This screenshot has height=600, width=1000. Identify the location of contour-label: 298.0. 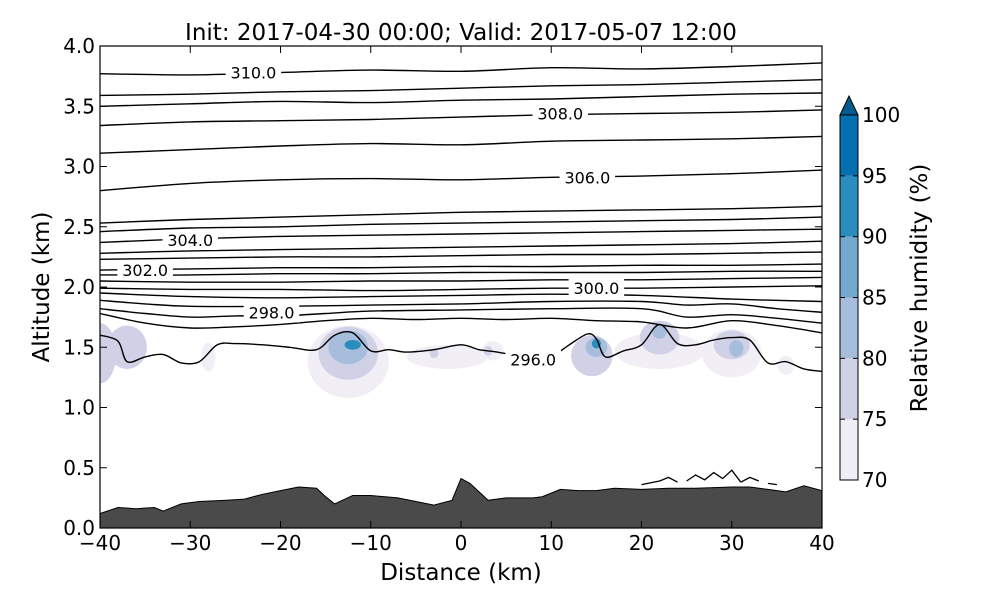
(272, 312).